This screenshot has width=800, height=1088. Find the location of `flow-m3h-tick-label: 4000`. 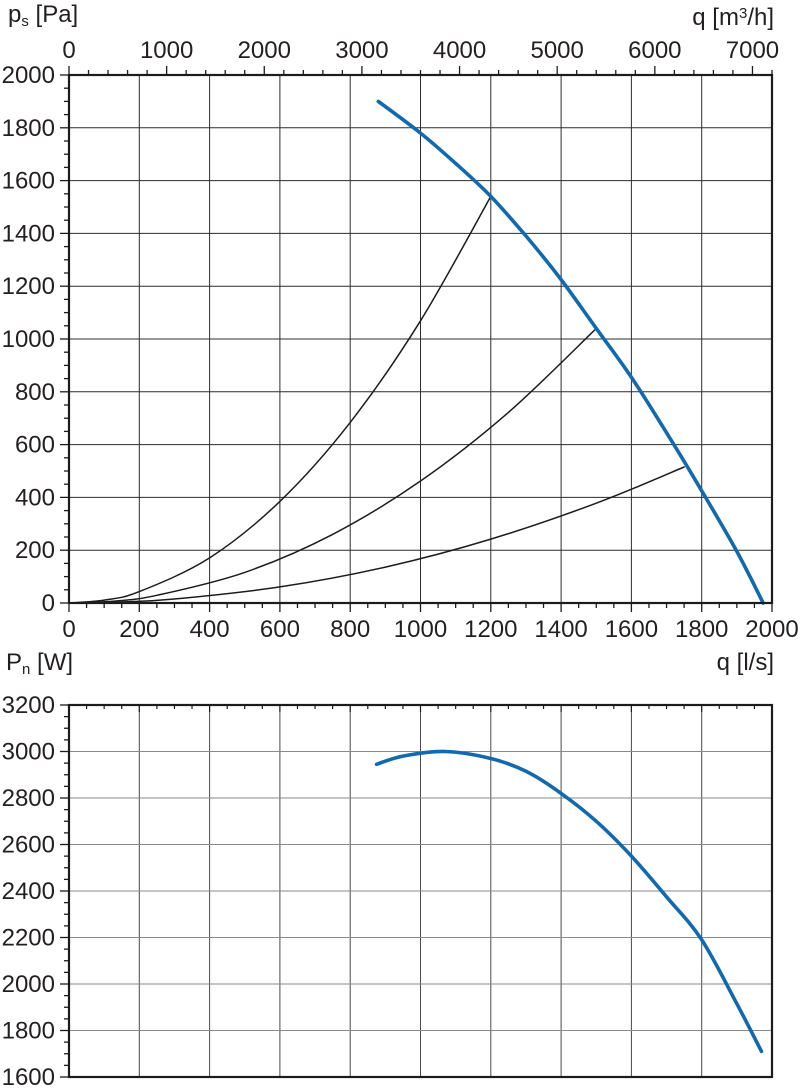

flow-m3h-tick-label: 4000 is located at coordinates (459, 50).